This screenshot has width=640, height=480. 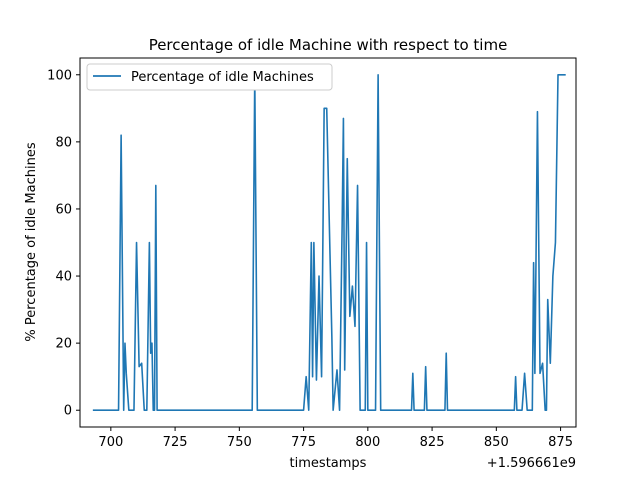 I want to click on y-tick-label: 100, so click(x=59, y=75).